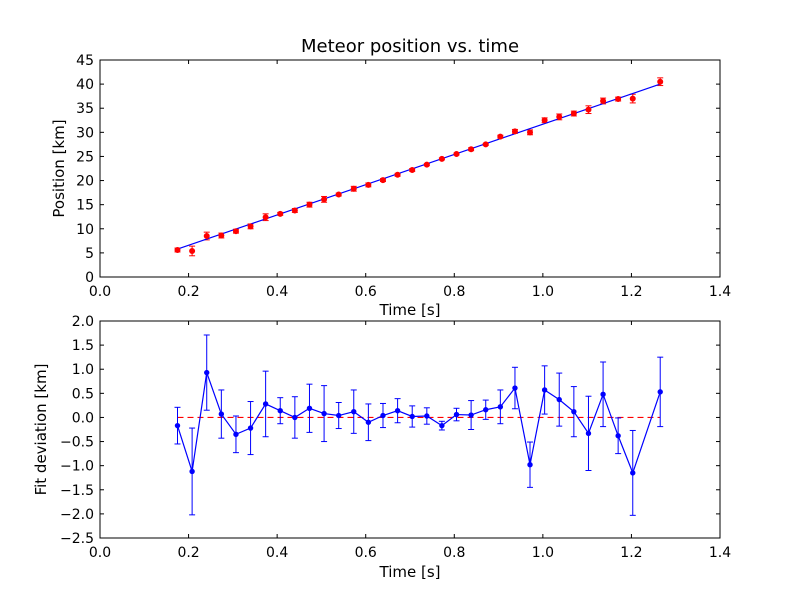 The image size is (800, 605). I want to click on top-y-tick-label: 5, so click(89, 254).